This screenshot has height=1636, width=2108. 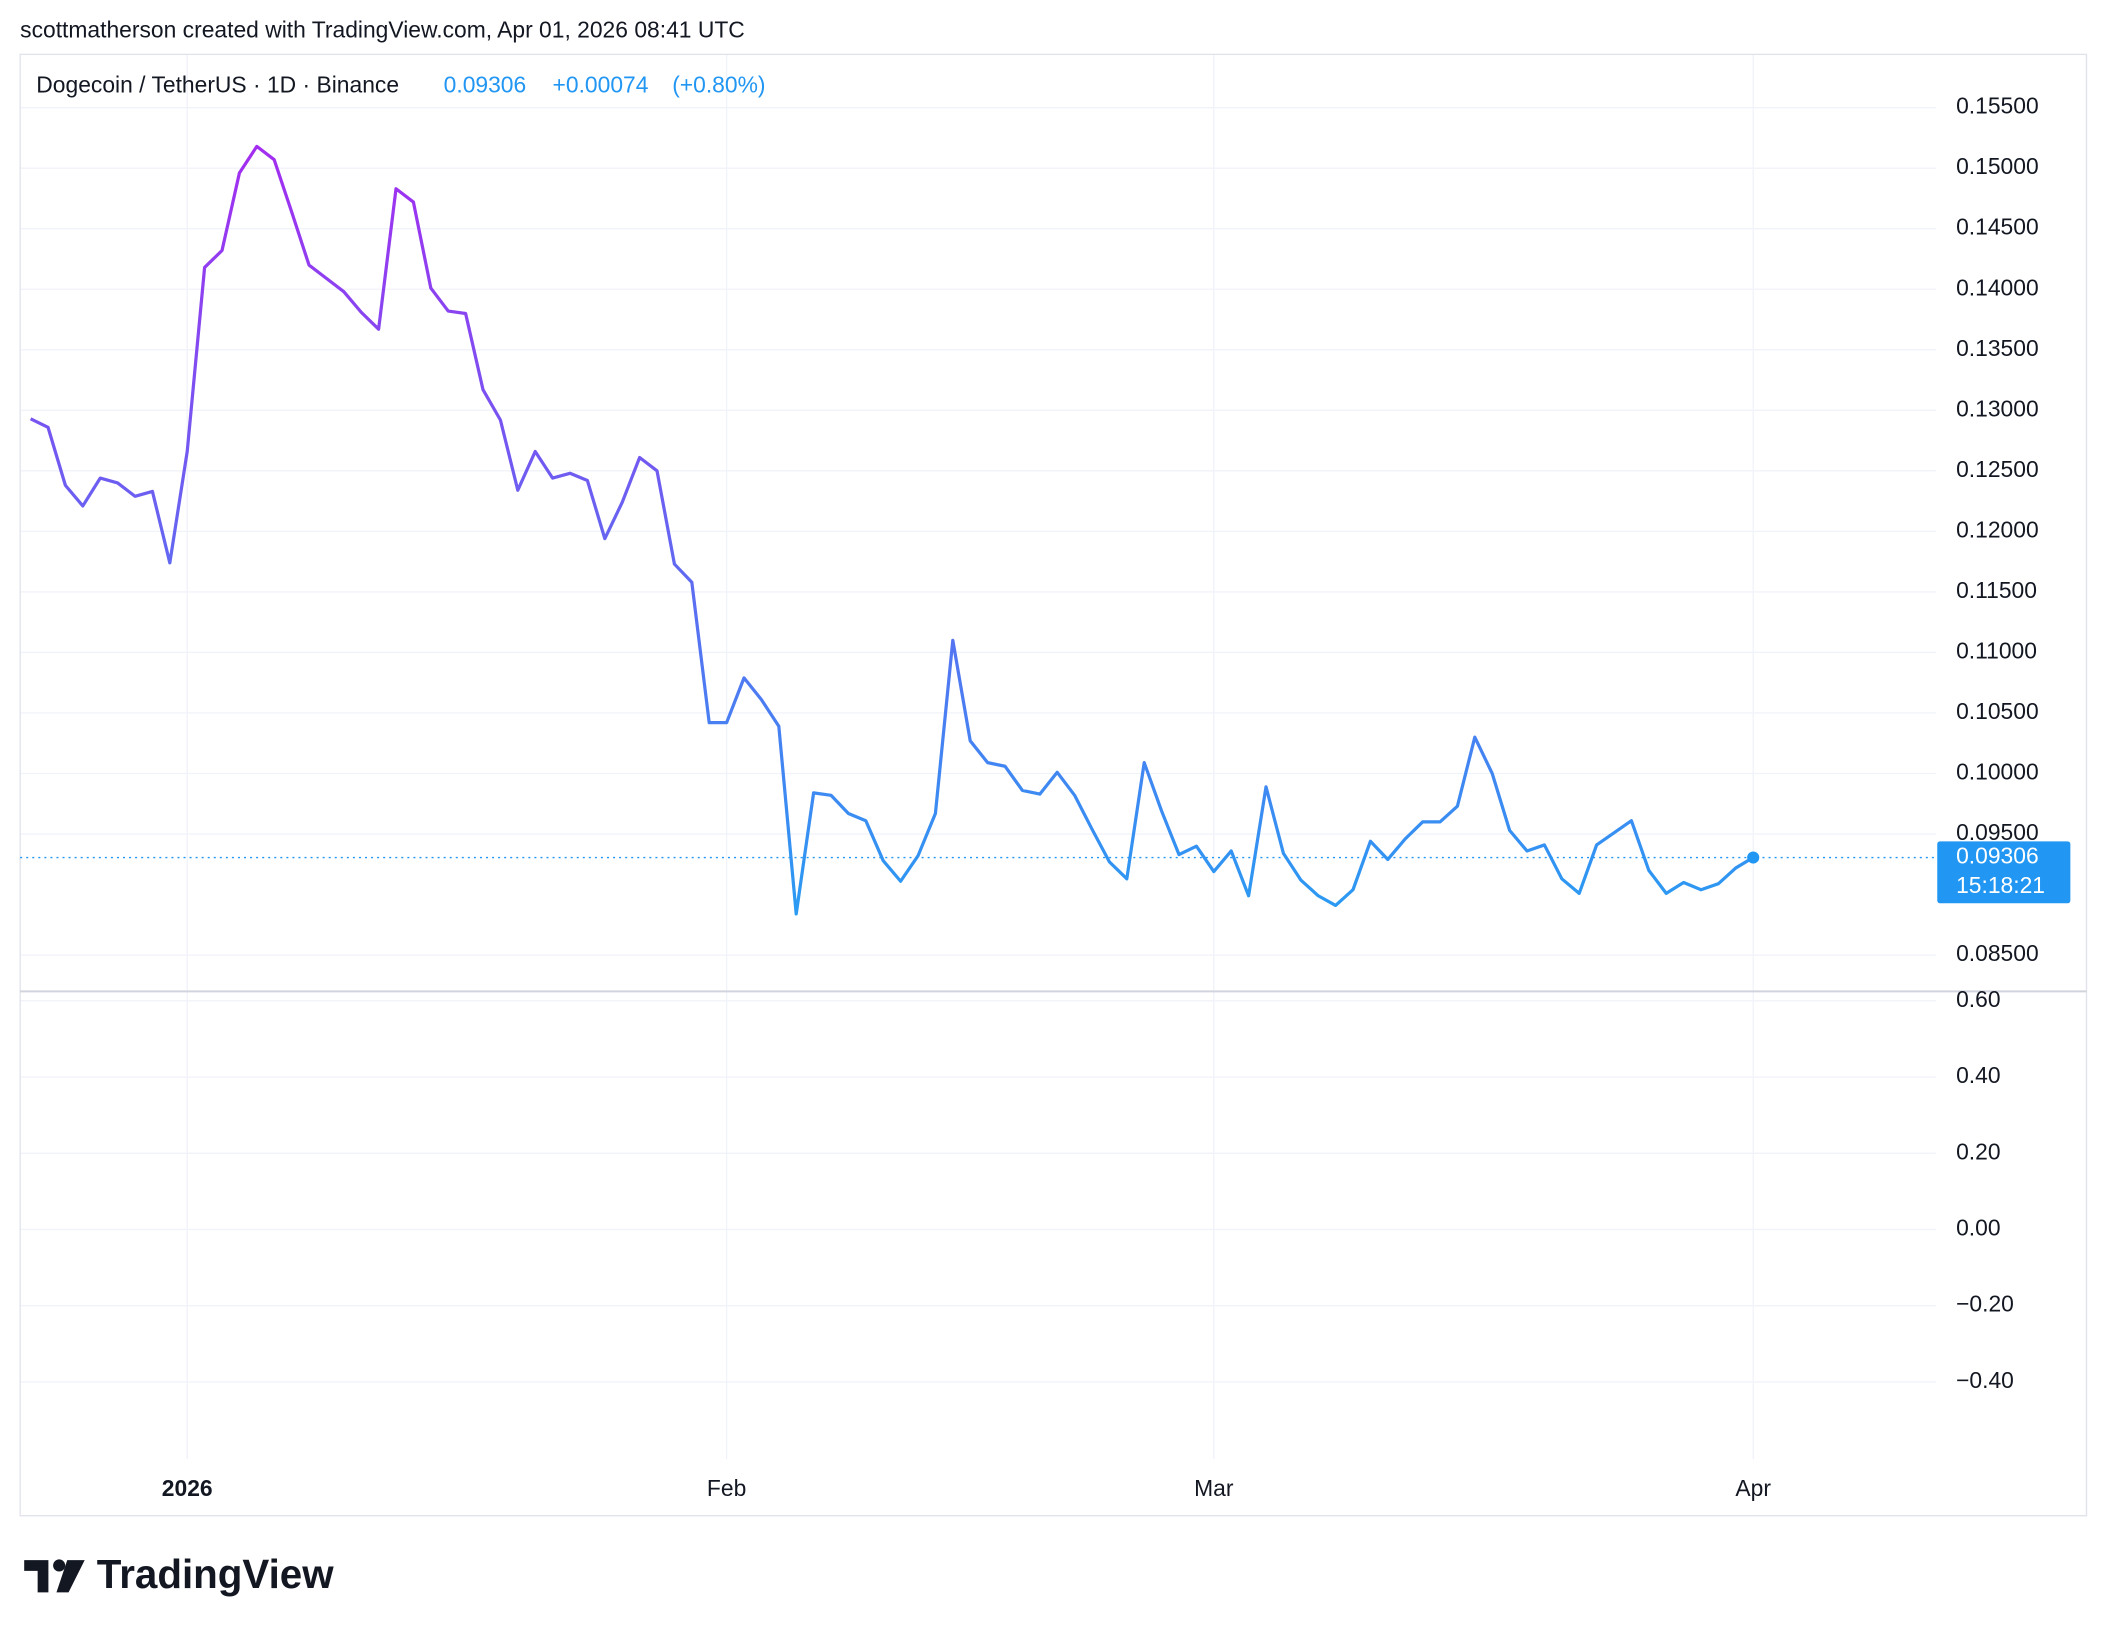 What do you see at coordinates (1996, 650) in the screenshot?
I see `y-tick-label: 0.11000` at bounding box center [1996, 650].